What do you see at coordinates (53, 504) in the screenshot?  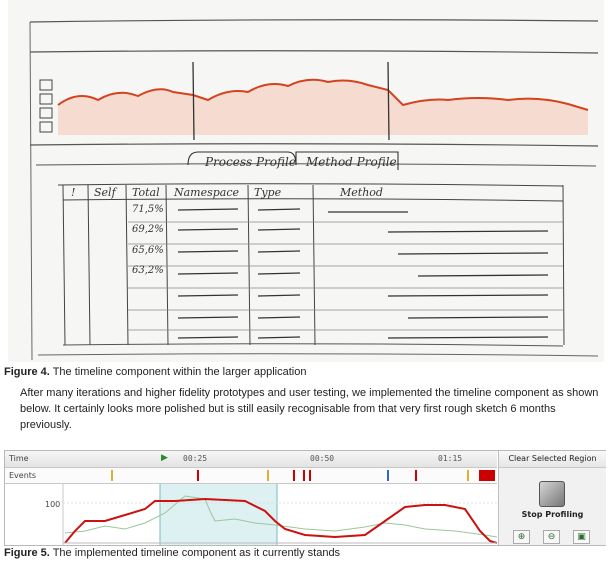 I see `y-axis-label: 100` at bounding box center [53, 504].